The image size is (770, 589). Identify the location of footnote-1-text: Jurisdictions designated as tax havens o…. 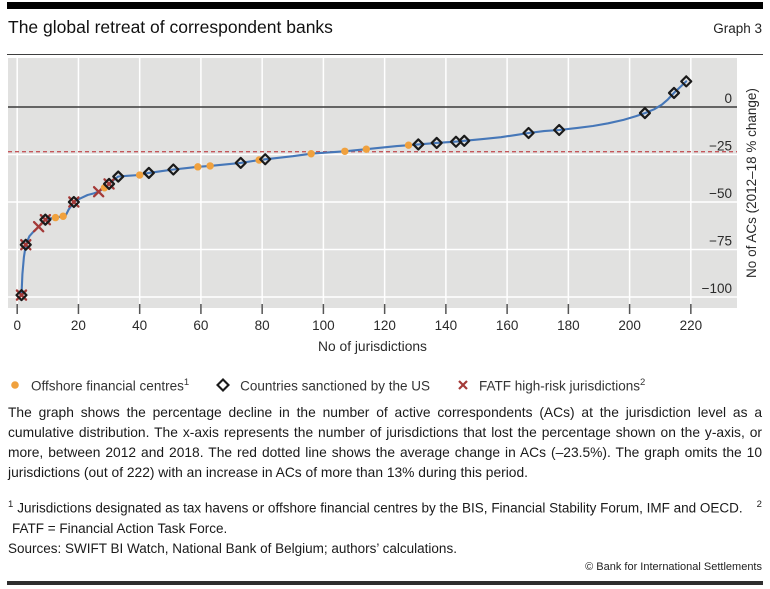
(380, 508).